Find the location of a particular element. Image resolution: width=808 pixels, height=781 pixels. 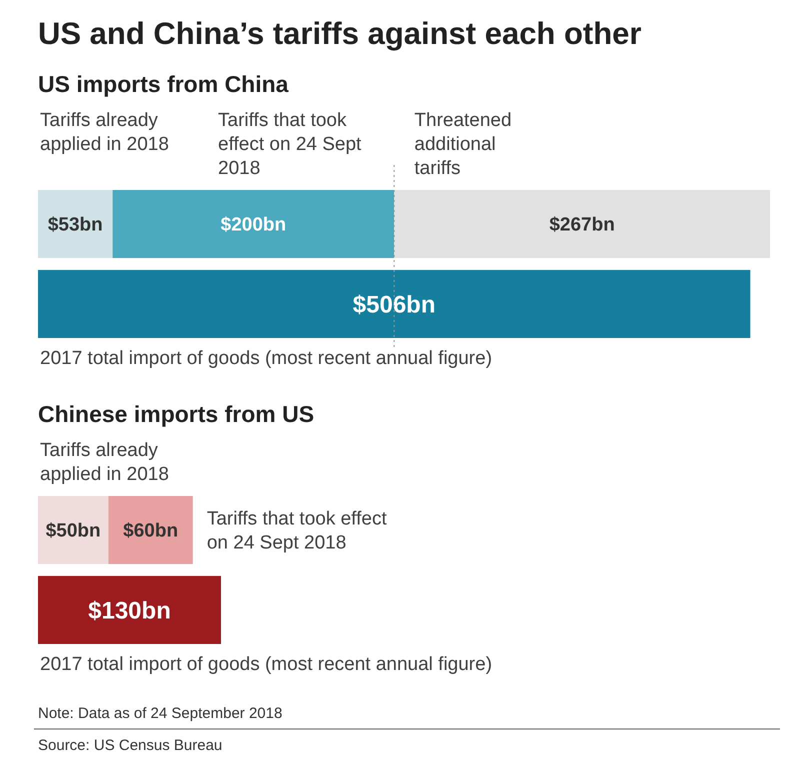

data-label: $200bn is located at coordinates (253, 225).